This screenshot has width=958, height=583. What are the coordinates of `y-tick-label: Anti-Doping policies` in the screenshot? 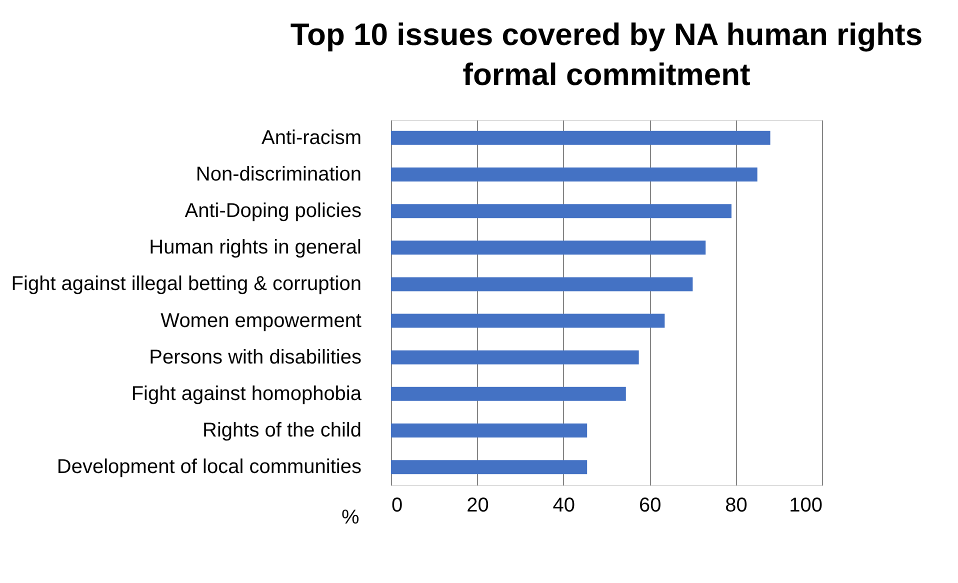 It's located at (273, 211).